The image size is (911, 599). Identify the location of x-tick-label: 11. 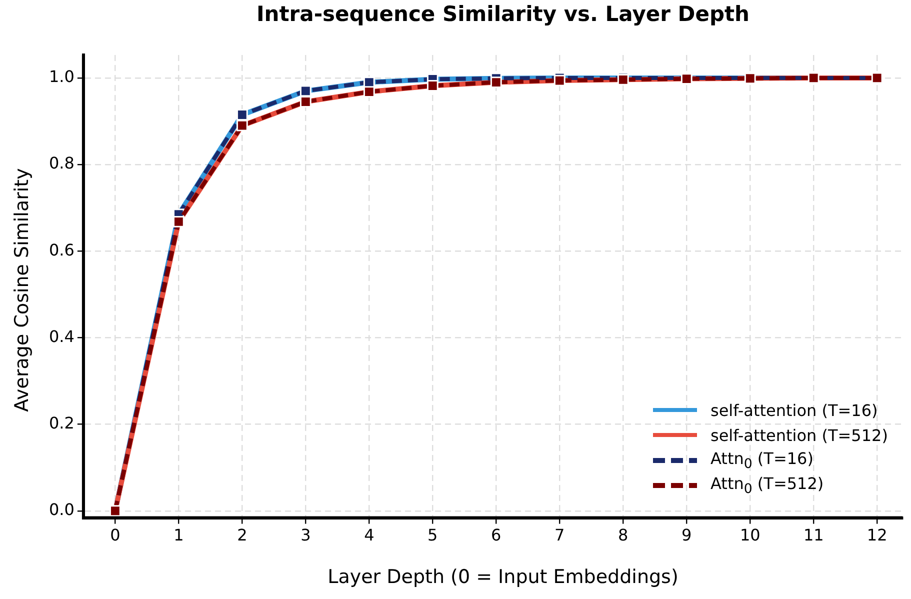
(813, 535).